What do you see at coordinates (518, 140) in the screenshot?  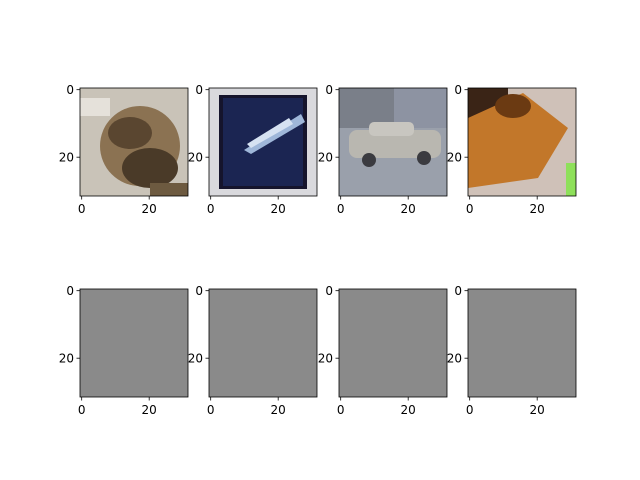 I see `dog-body` at bounding box center [518, 140].